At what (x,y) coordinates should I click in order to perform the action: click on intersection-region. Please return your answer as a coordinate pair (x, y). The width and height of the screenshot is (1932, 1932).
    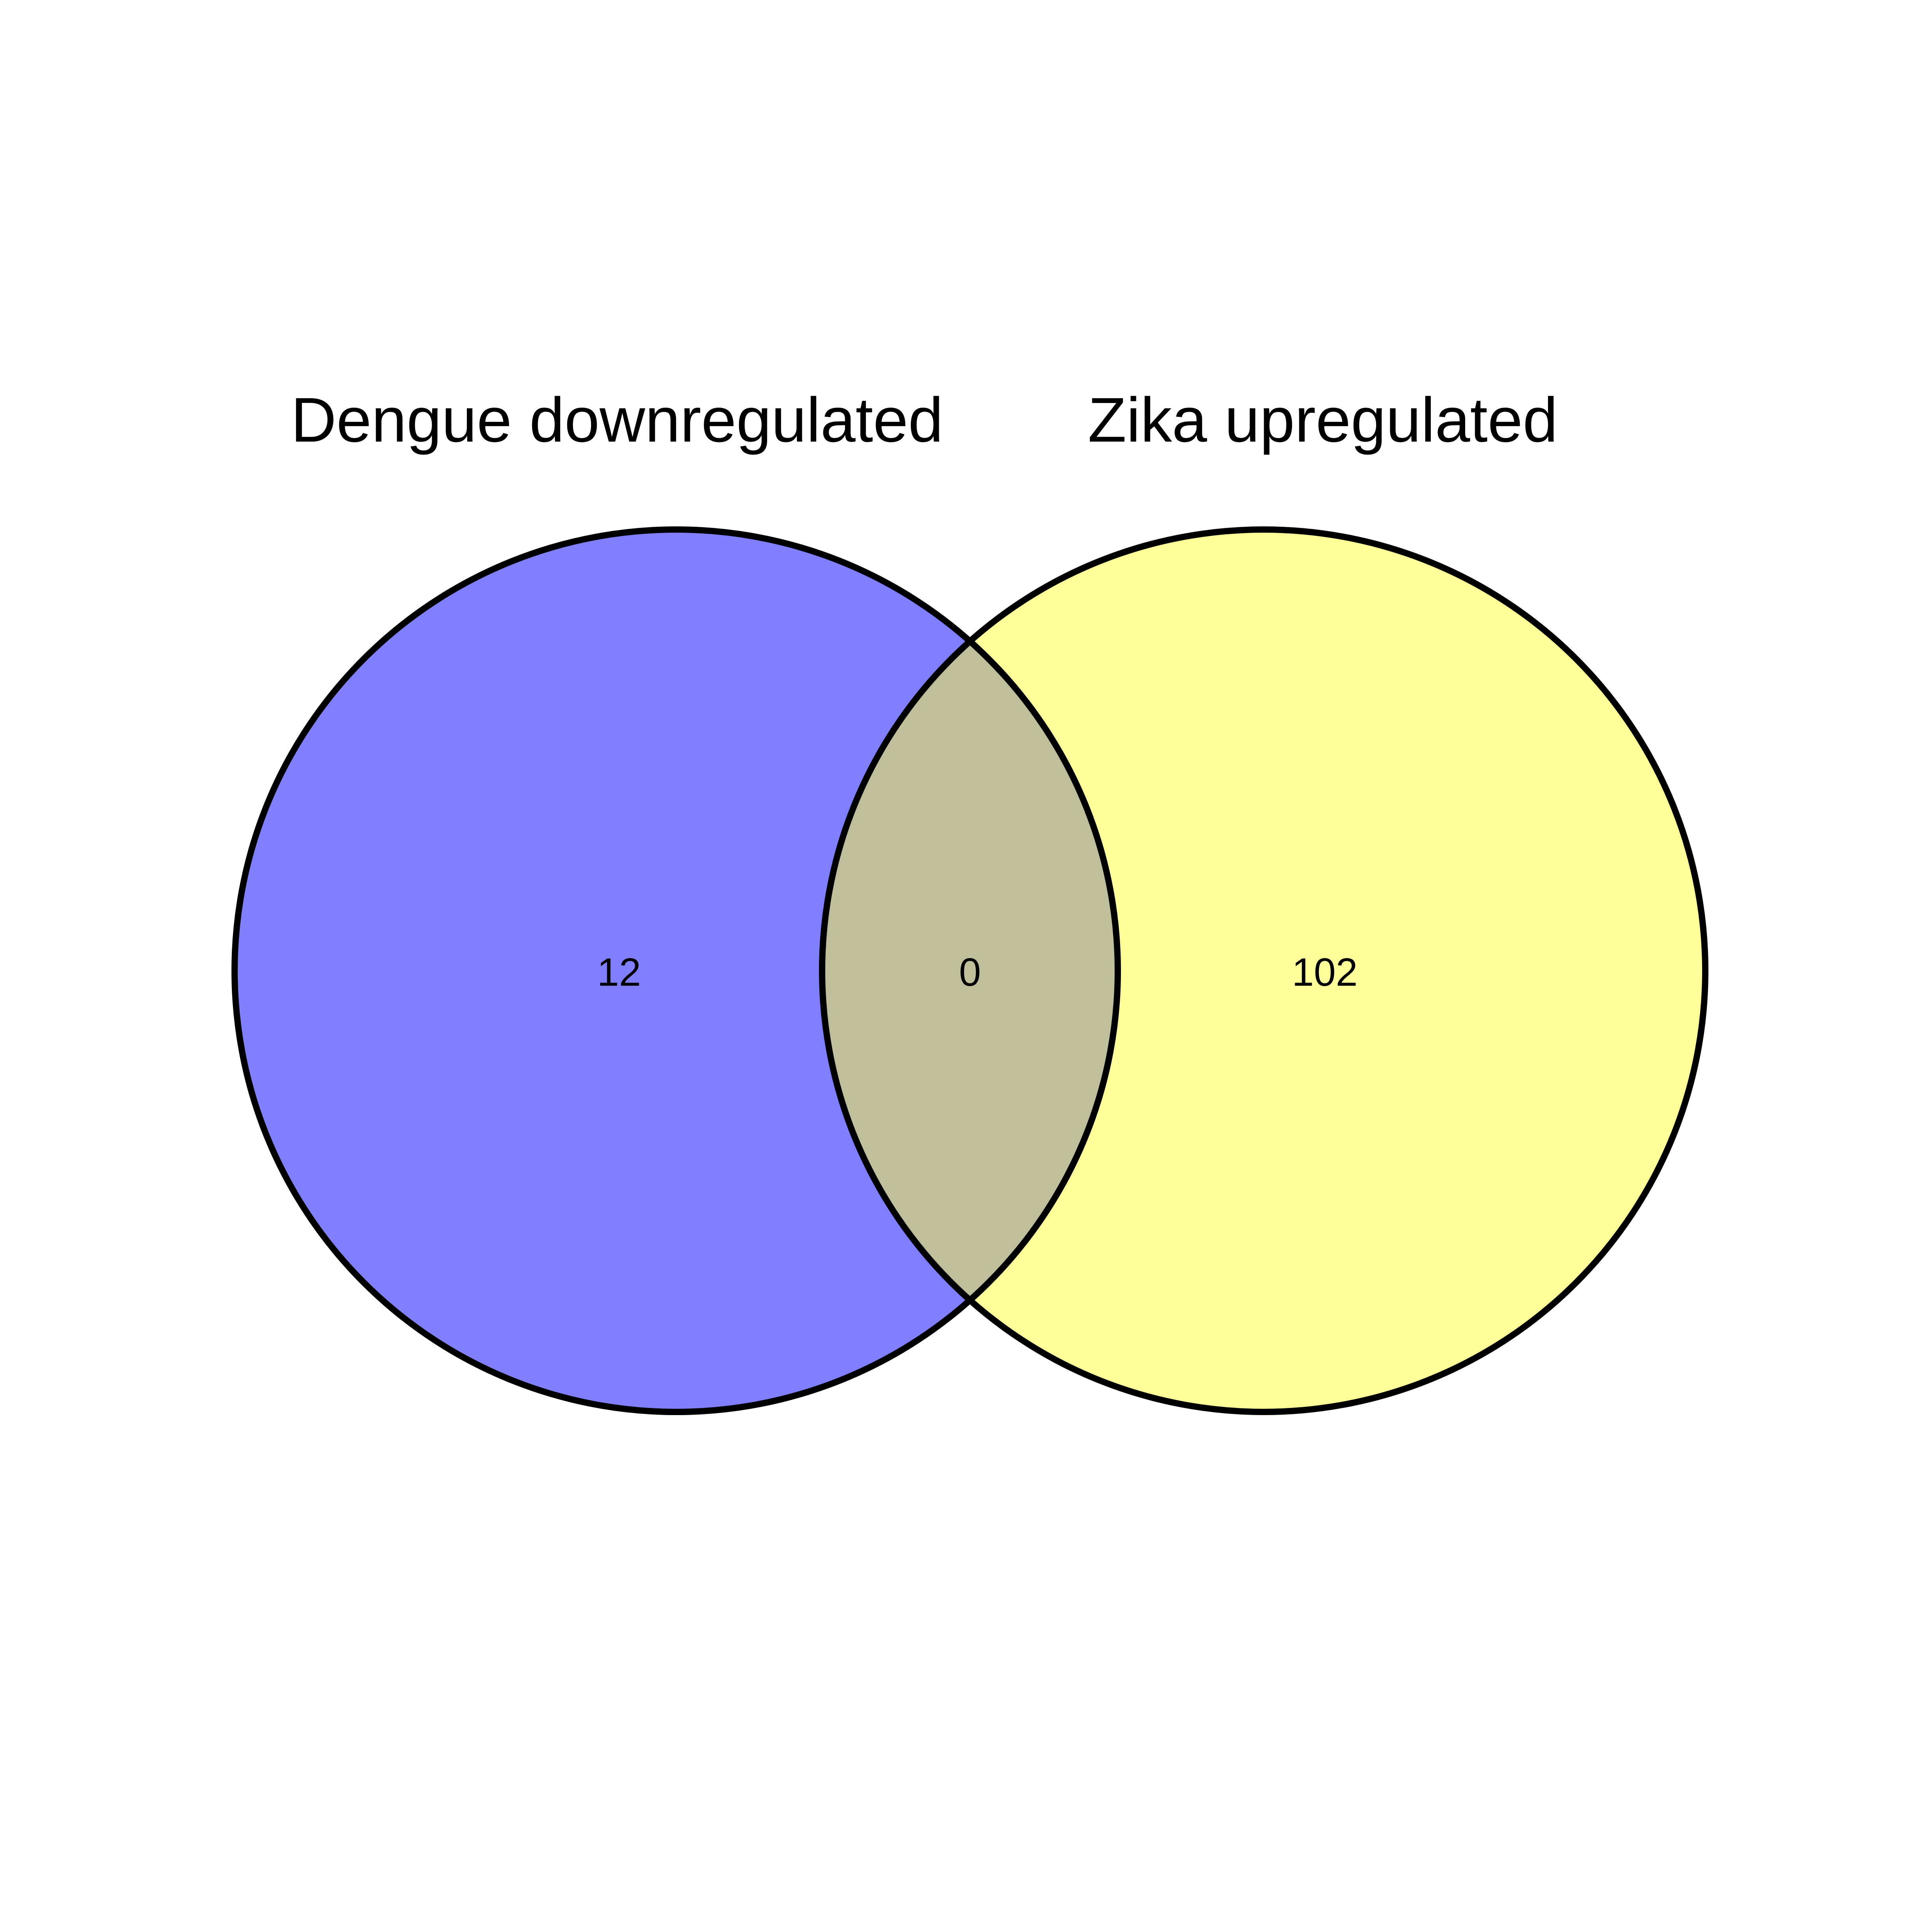
    Looking at the image, I should click on (970, 971).